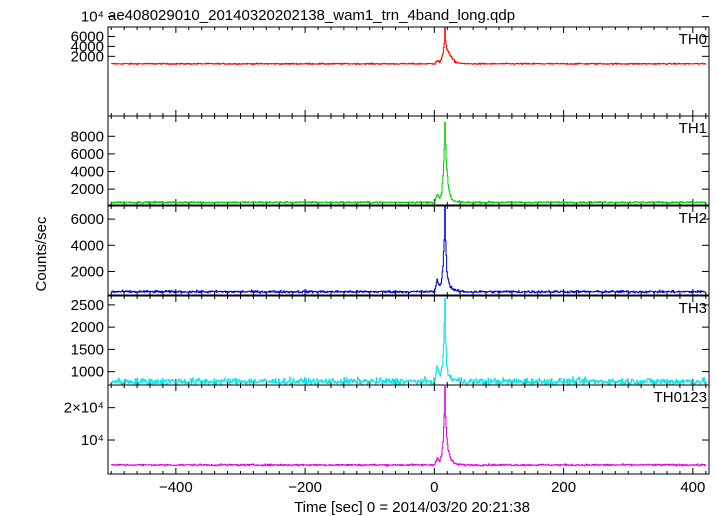 This screenshot has width=717, height=516. I want to click on y-tick-label: 8000, so click(87, 136).